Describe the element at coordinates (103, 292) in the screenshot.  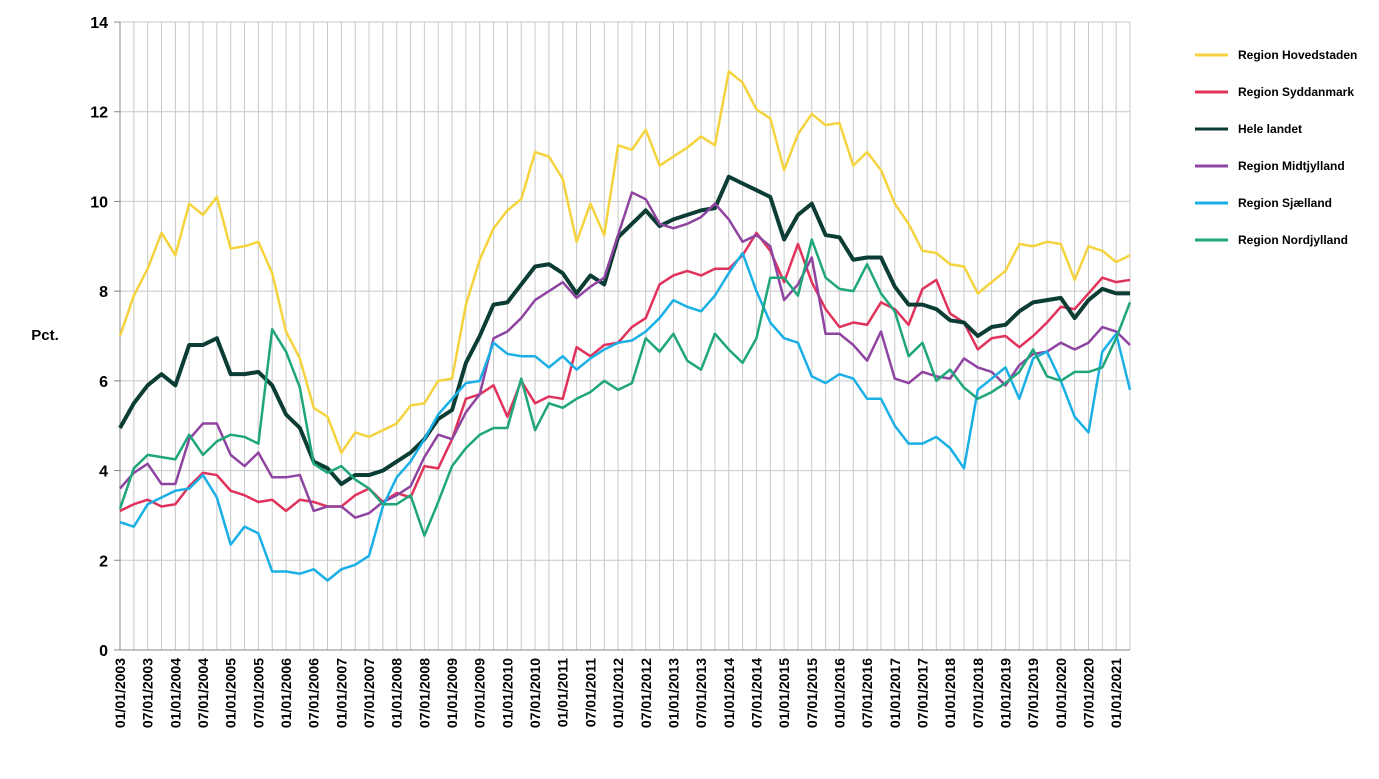
I see `y-tick-label: 8` at that location.